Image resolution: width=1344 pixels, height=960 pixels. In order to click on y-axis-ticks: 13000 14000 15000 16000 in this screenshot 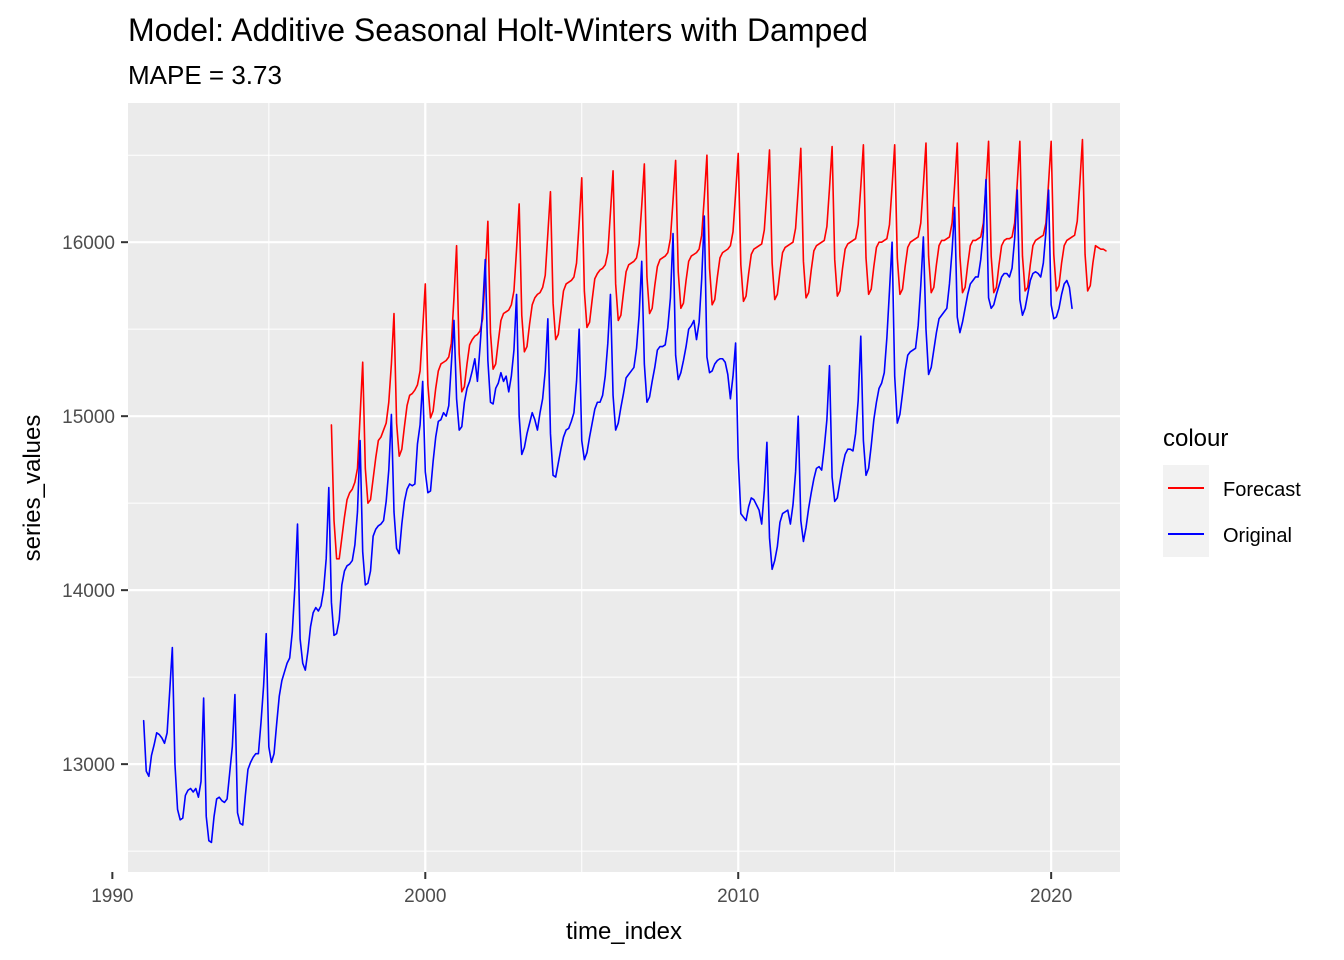, I will do `click(95, 504)`.